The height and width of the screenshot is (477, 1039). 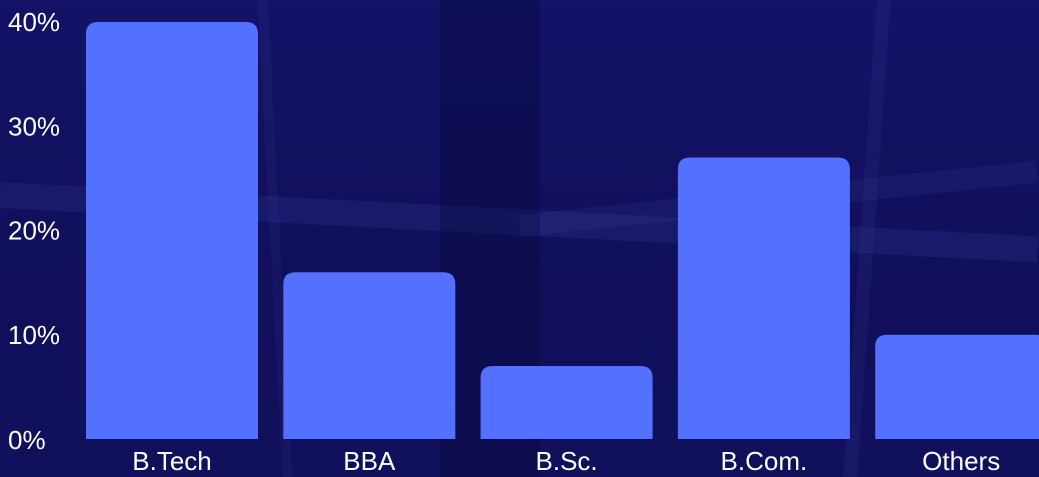 I want to click on x-tick-label: B.Com., so click(x=764, y=461).